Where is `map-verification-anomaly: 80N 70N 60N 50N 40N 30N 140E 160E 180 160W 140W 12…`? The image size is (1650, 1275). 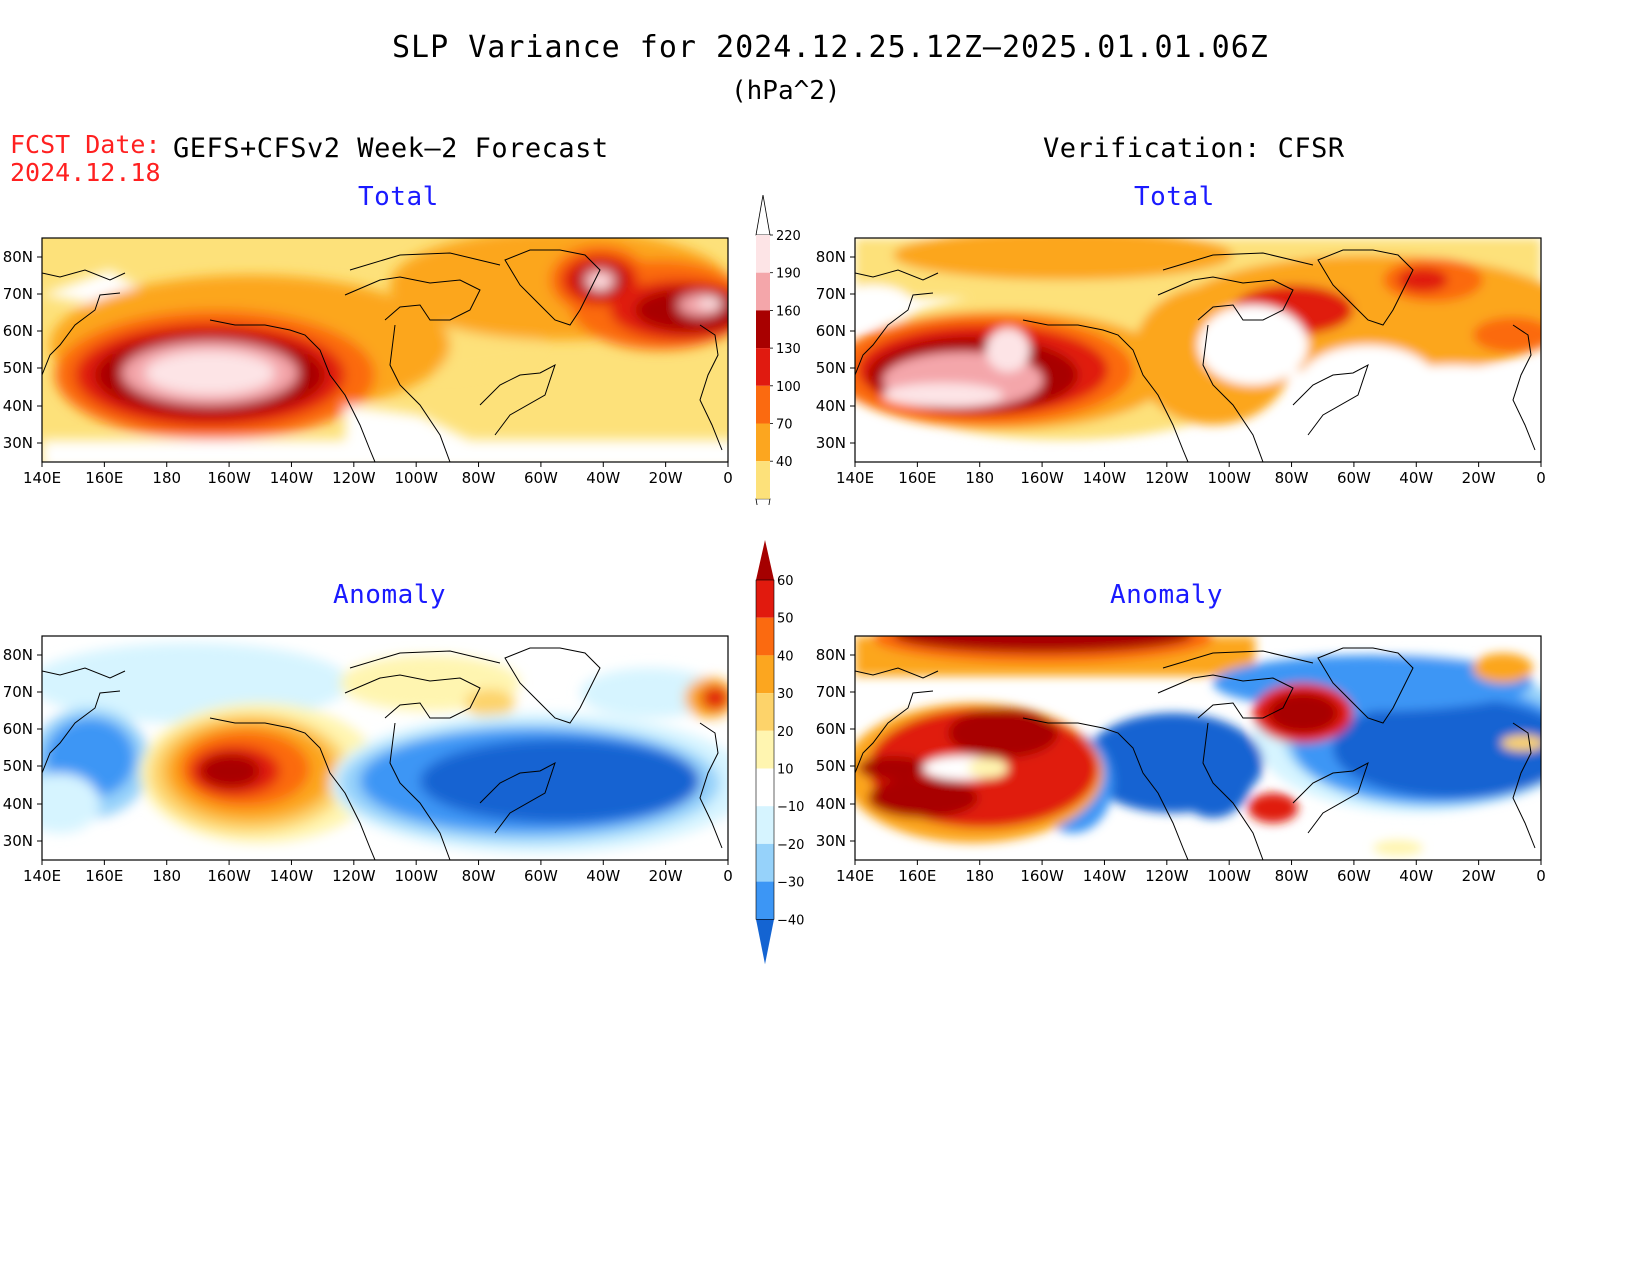
map-verification-anomaly: 80N 70N 60N 50N 40N 30N 140E 160E 180 160W 140W 12… is located at coordinates (1181, 760).